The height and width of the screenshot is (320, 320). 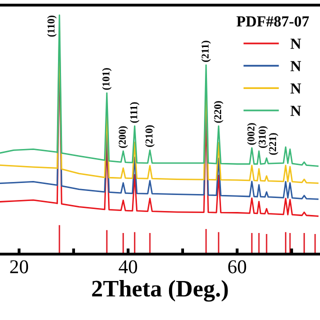 I want to click on annotation: (101), so click(x=107, y=79).